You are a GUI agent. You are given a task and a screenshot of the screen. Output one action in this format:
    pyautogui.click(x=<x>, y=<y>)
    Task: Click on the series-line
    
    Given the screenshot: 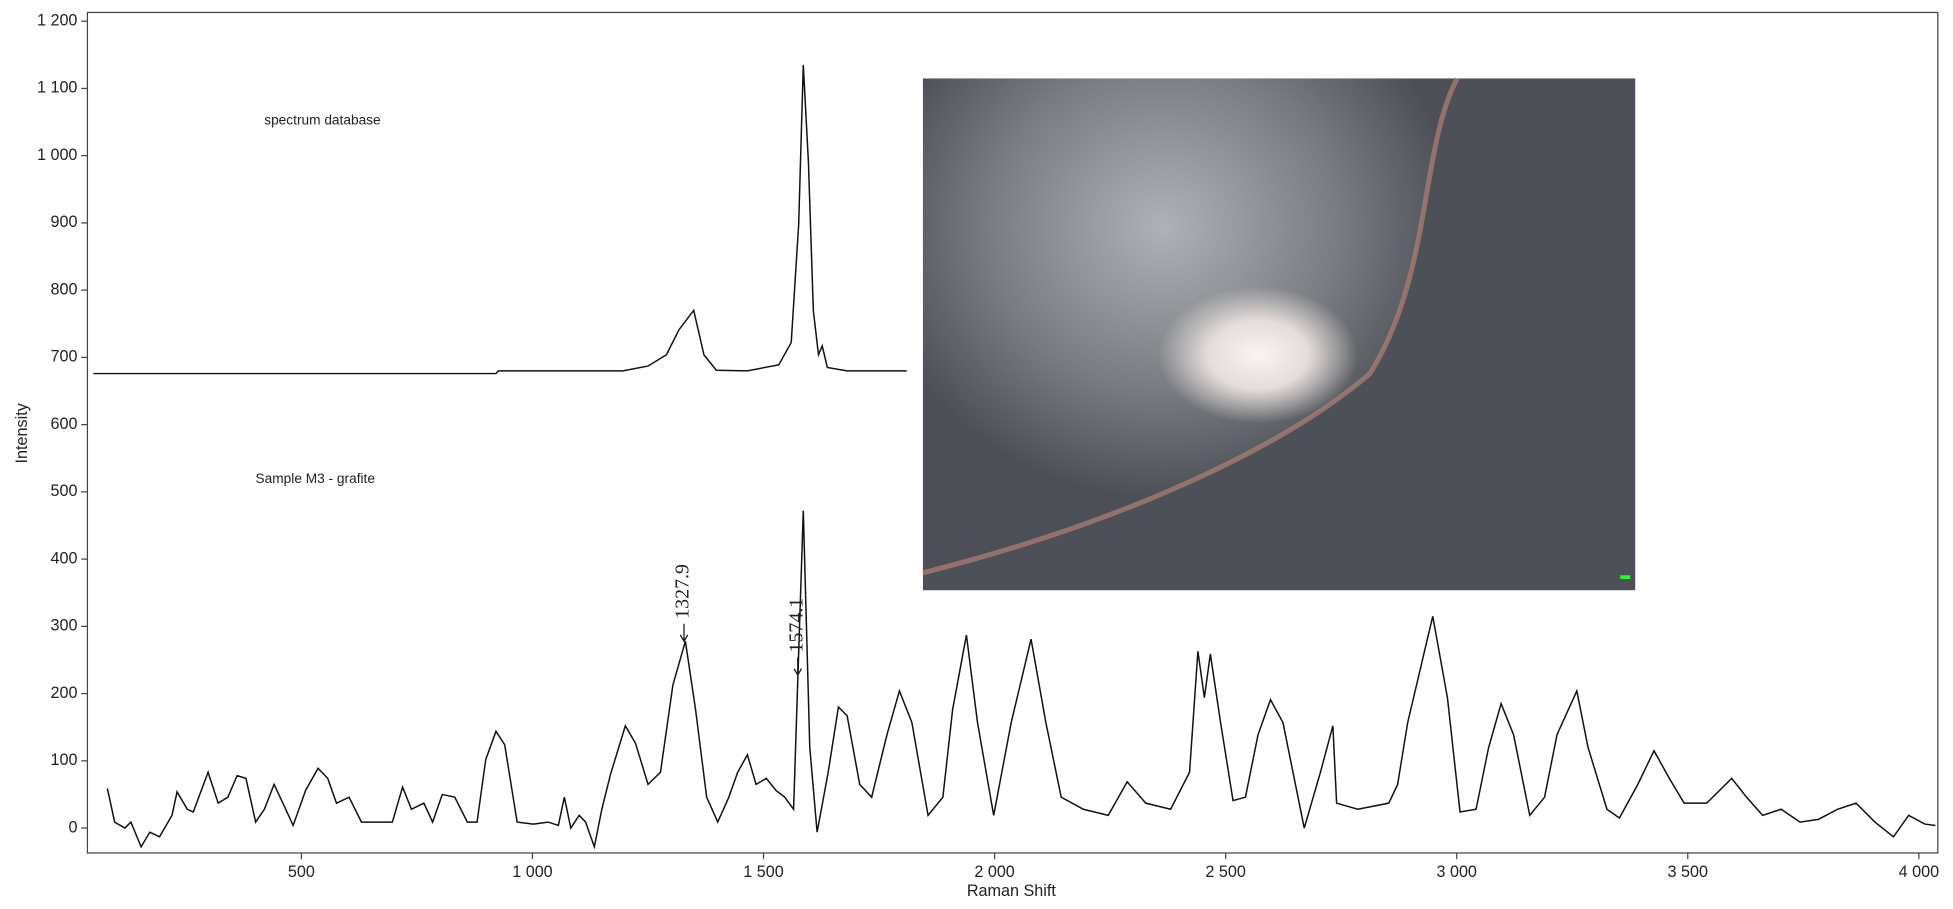 What is the action you would take?
    pyautogui.click(x=500, y=219)
    